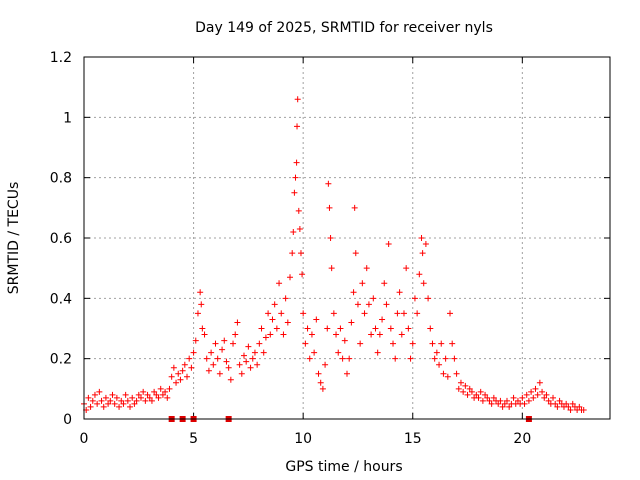 The width and height of the screenshot is (640, 480). What do you see at coordinates (67, 420) in the screenshot?
I see `y-tick-label: 0` at bounding box center [67, 420].